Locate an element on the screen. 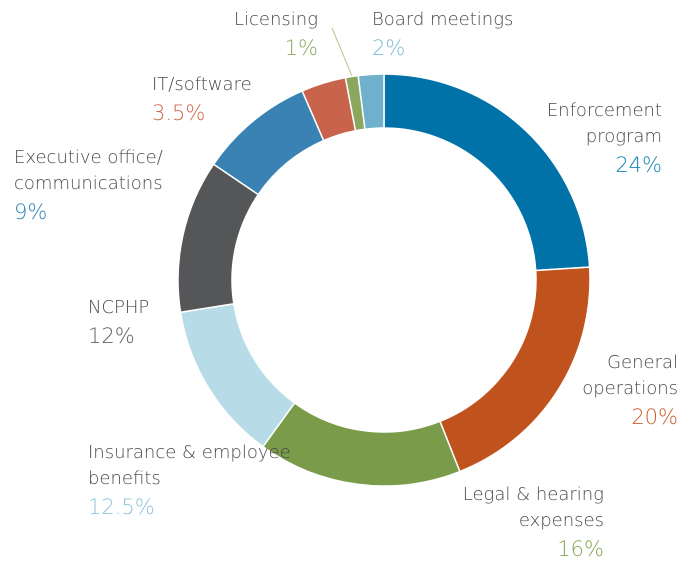 The height and width of the screenshot is (561, 696). segment-label: General operations 20% is located at coordinates (619, 391).